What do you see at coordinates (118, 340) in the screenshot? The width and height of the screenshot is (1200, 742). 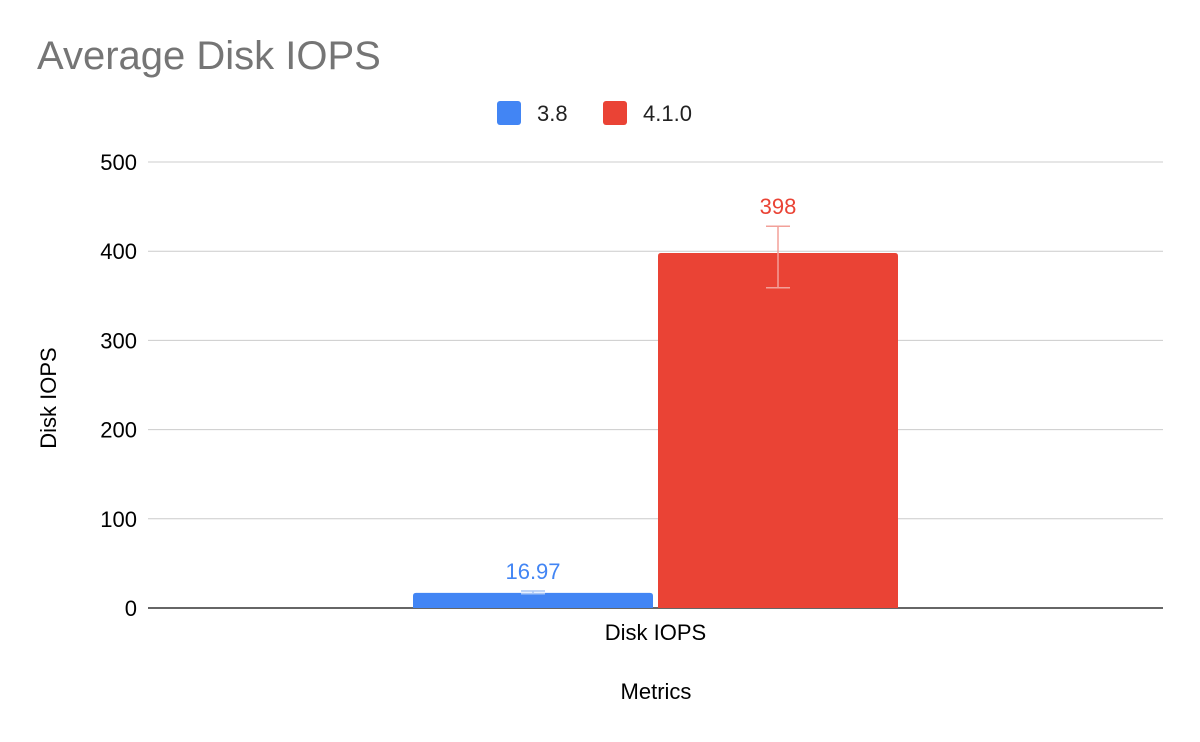 I see `y-tick-label: 300` at bounding box center [118, 340].